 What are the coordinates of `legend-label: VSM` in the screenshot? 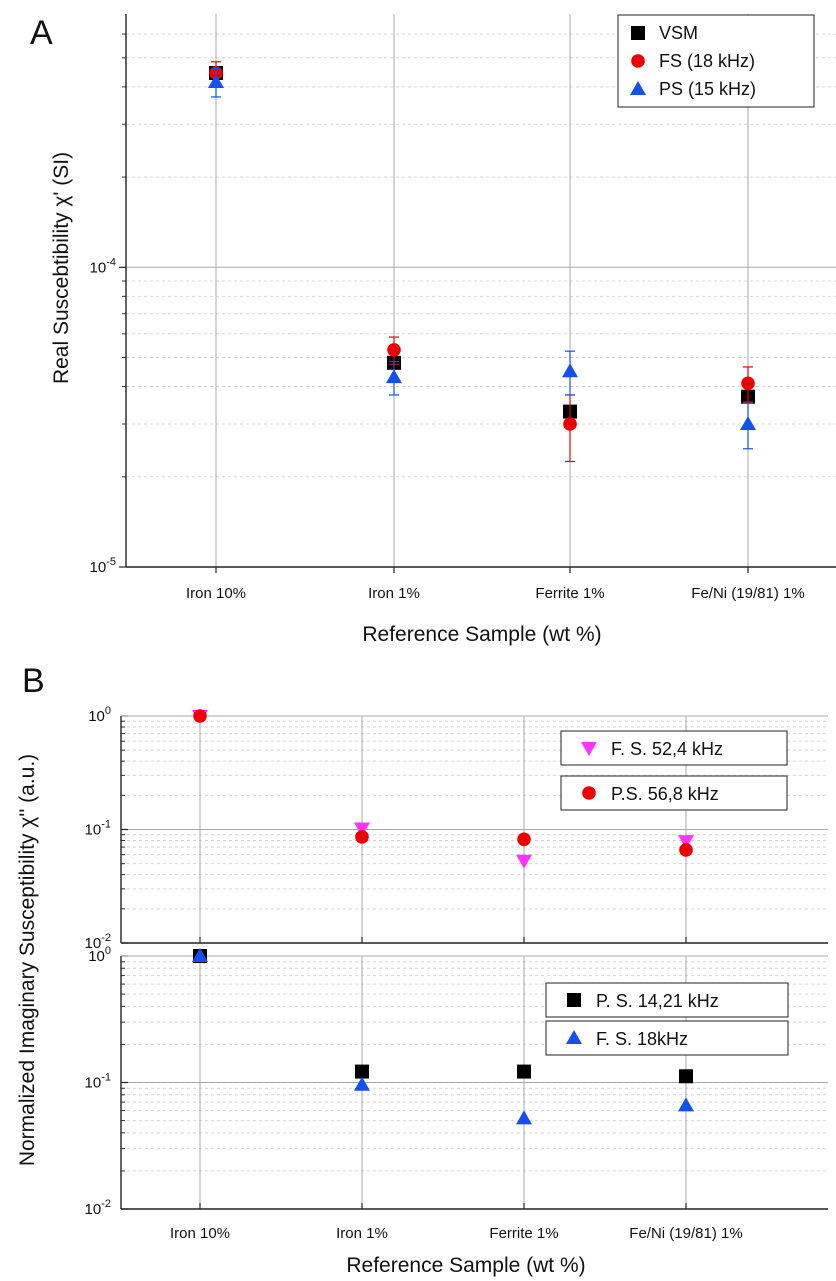 It's located at (678, 33).